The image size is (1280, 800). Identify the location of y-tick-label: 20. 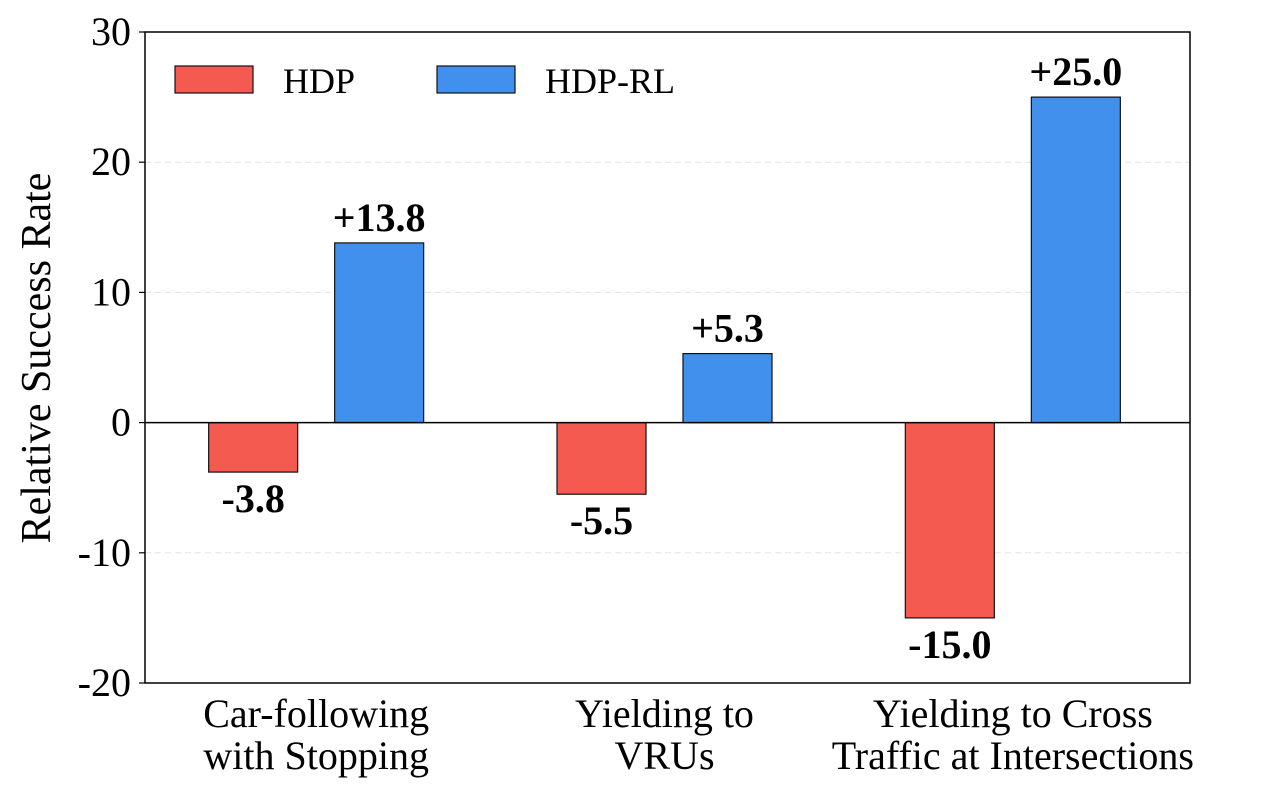
(111, 161).